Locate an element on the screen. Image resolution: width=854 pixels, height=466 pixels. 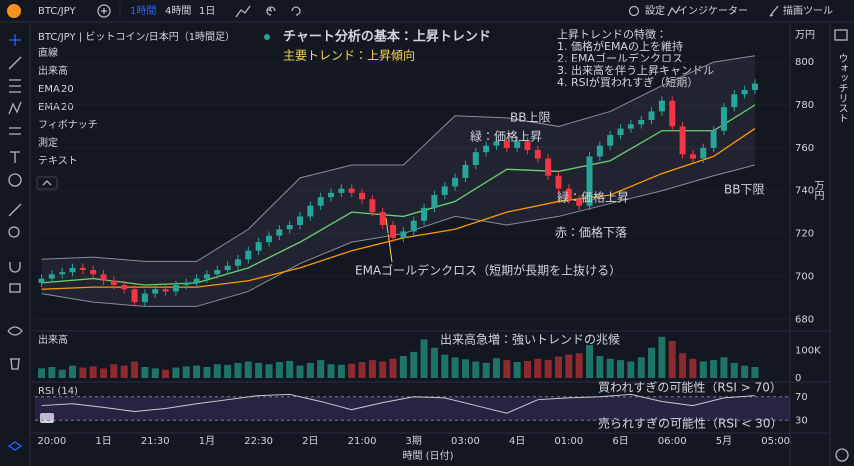
annotation: 出来高急増：強いトレンドの兆候 is located at coordinates (530, 339).